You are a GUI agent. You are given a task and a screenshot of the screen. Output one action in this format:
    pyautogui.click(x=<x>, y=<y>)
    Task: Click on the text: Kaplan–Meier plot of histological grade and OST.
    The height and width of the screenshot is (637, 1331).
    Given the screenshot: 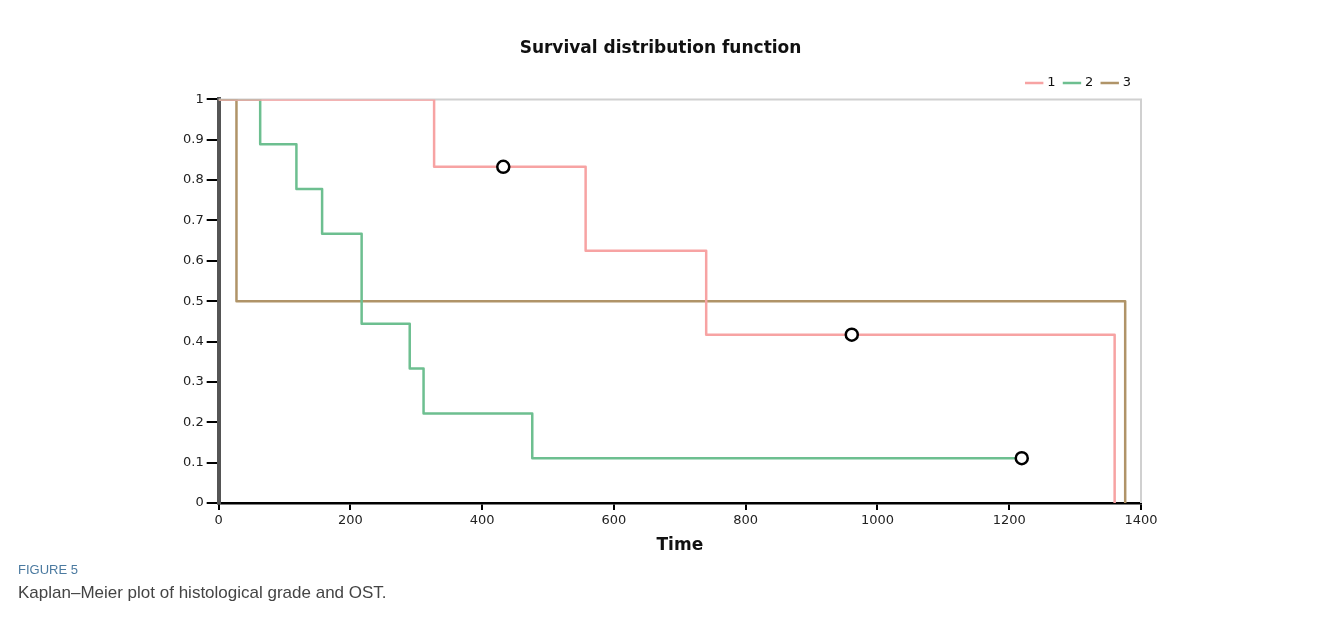 What is the action you would take?
    pyautogui.click(x=203, y=593)
    